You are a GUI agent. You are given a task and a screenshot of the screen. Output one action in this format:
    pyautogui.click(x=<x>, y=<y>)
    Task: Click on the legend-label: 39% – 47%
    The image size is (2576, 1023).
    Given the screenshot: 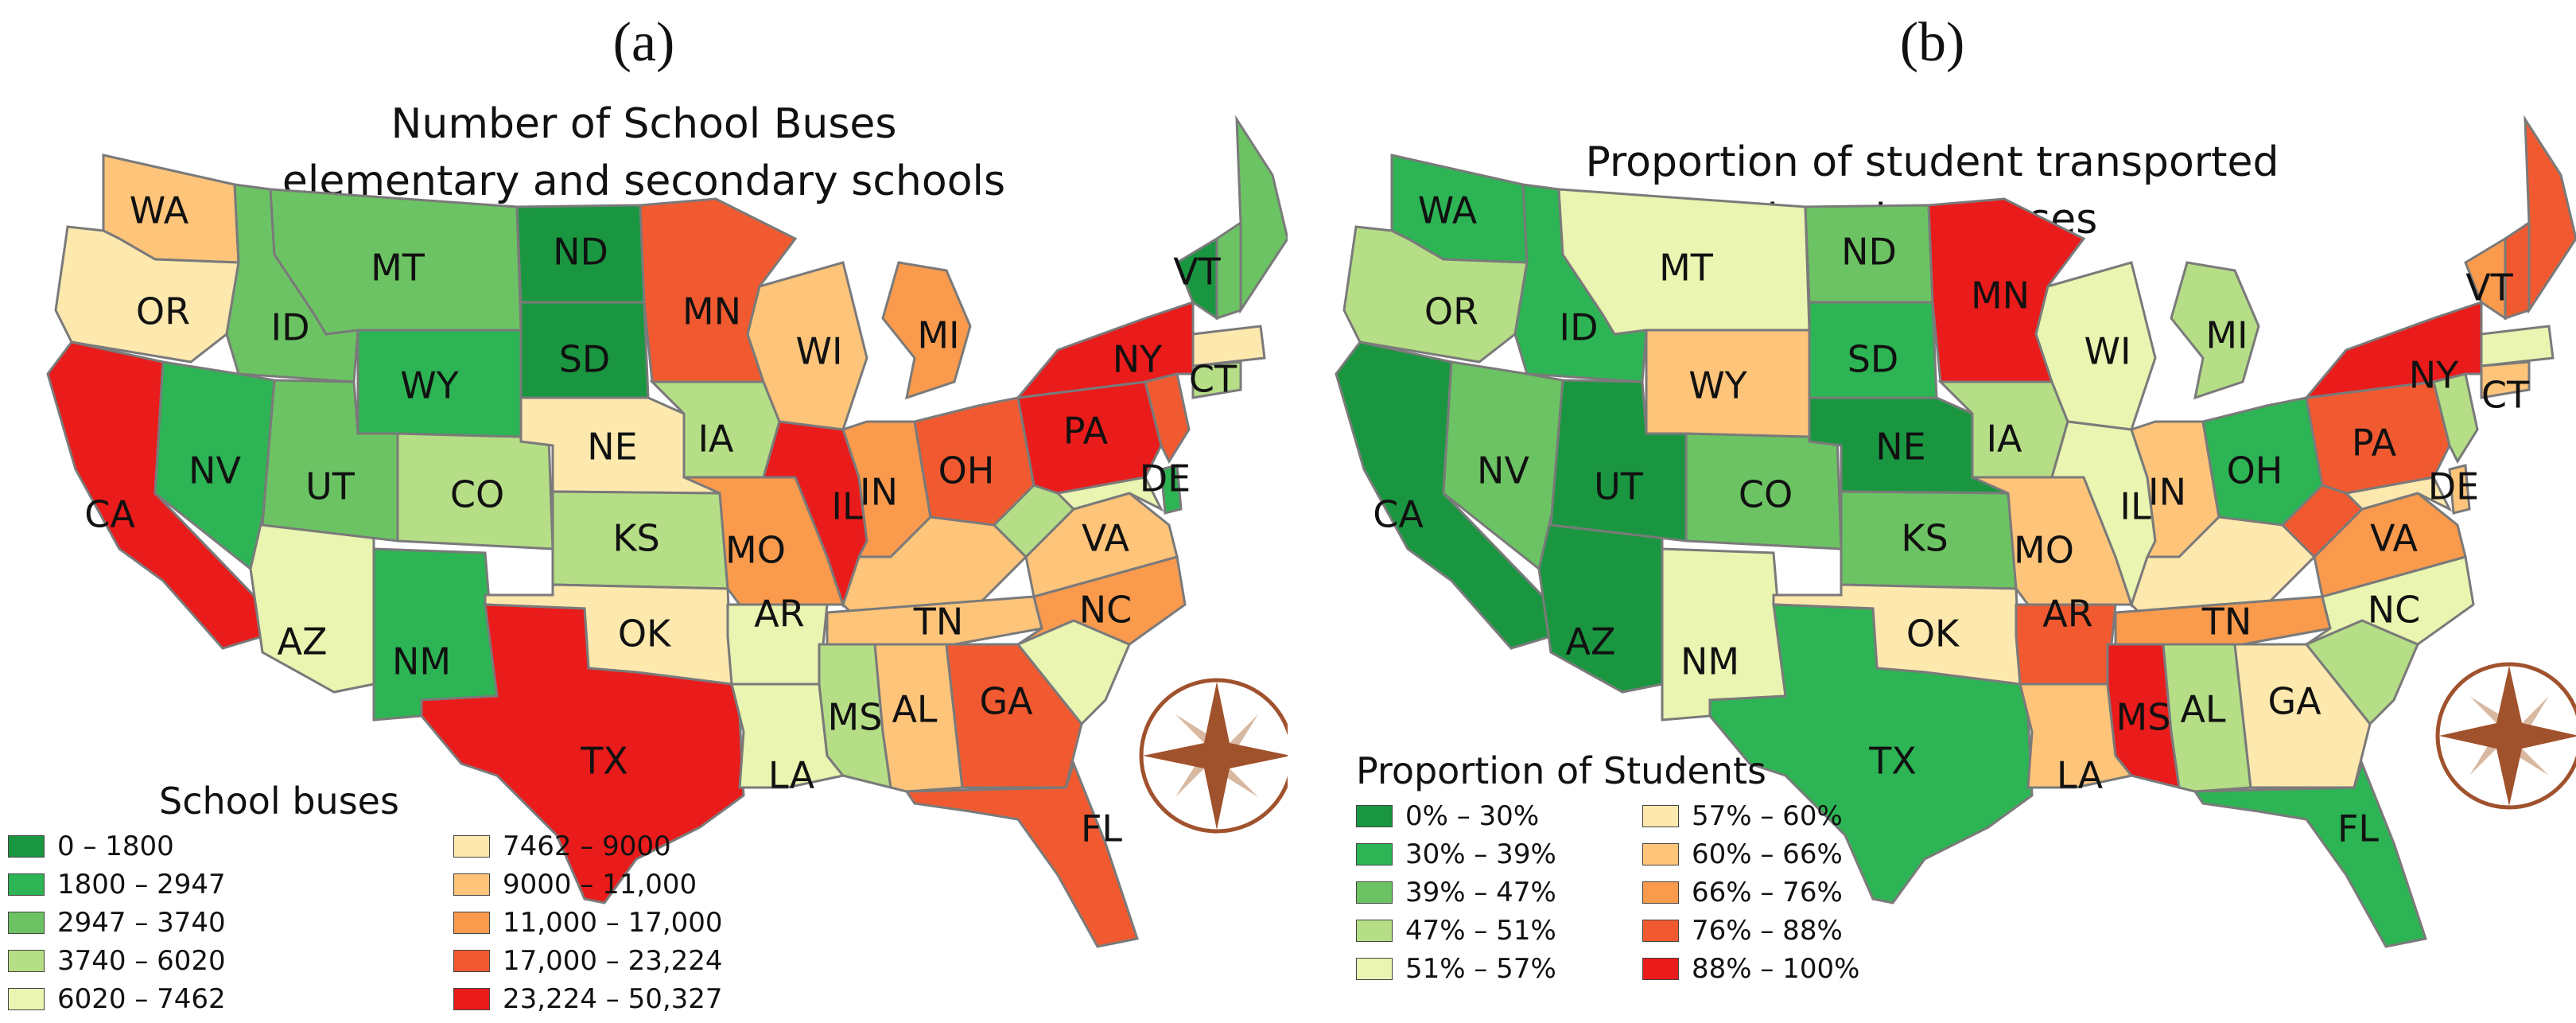 What is the action you would take?
    pyautogui.click(x=1480, y=892)
    